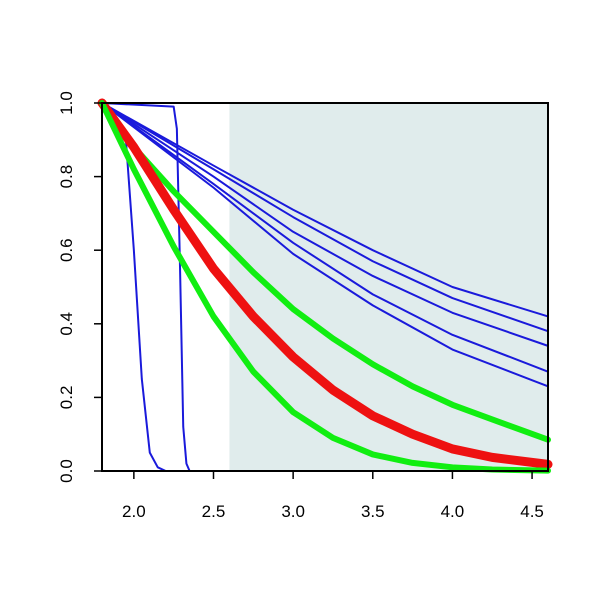 The height and width of the screenshot is (600, 600). I want to click on y-tick-label: 0.8, so click(66, 177).